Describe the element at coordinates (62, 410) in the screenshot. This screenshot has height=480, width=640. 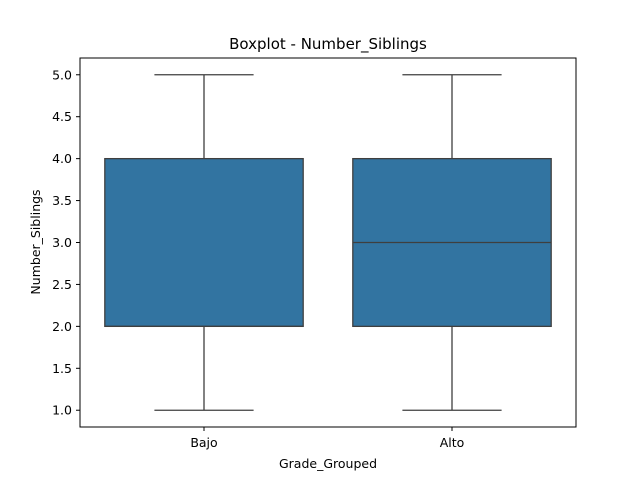
I see `y-tick-label: 1.0` at that location.